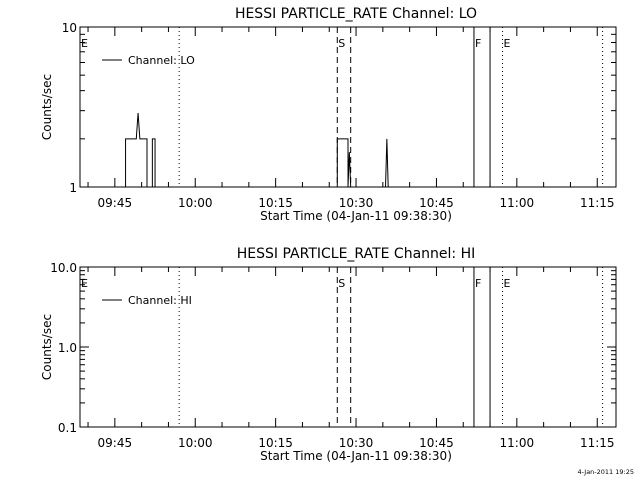 This screenshot has width=640, height=484. I want to click on legend-label: Channel: LO, so click(161, 60).